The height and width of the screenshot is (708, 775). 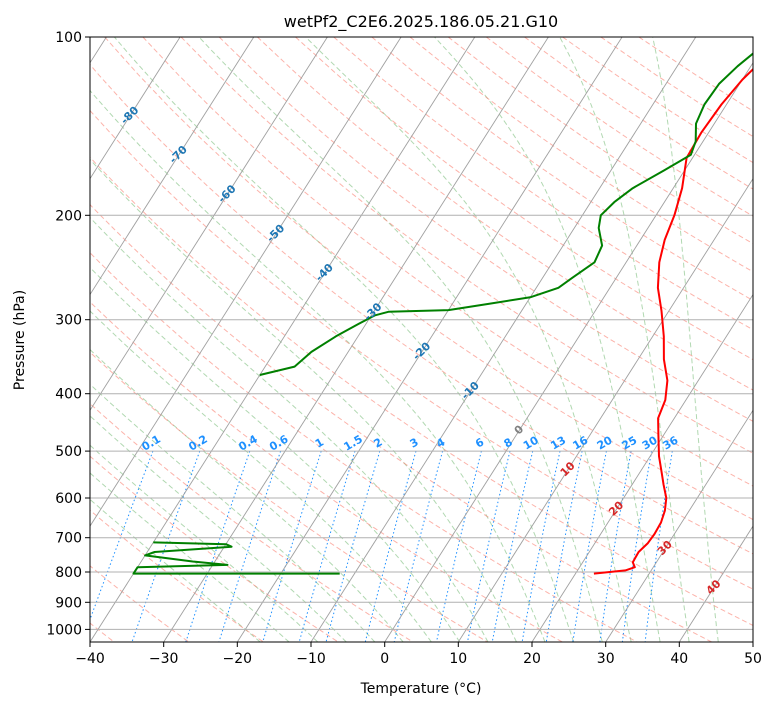 I want to click on y-tick-label: 700, so click(x=68, y=539).